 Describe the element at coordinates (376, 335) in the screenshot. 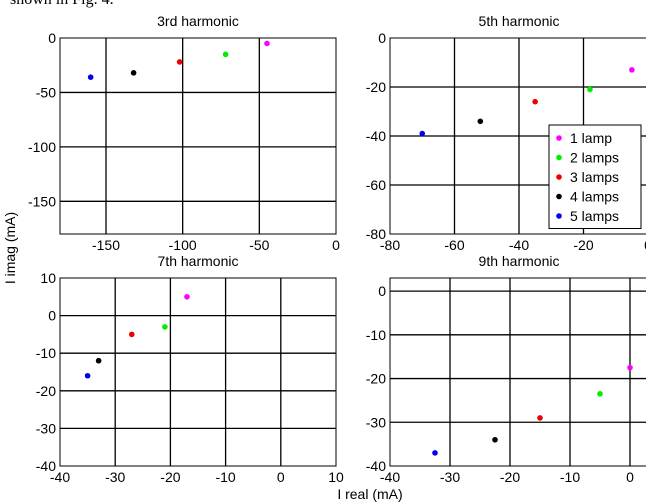

I see `panel-4-y-tick-label: -10` at that location.